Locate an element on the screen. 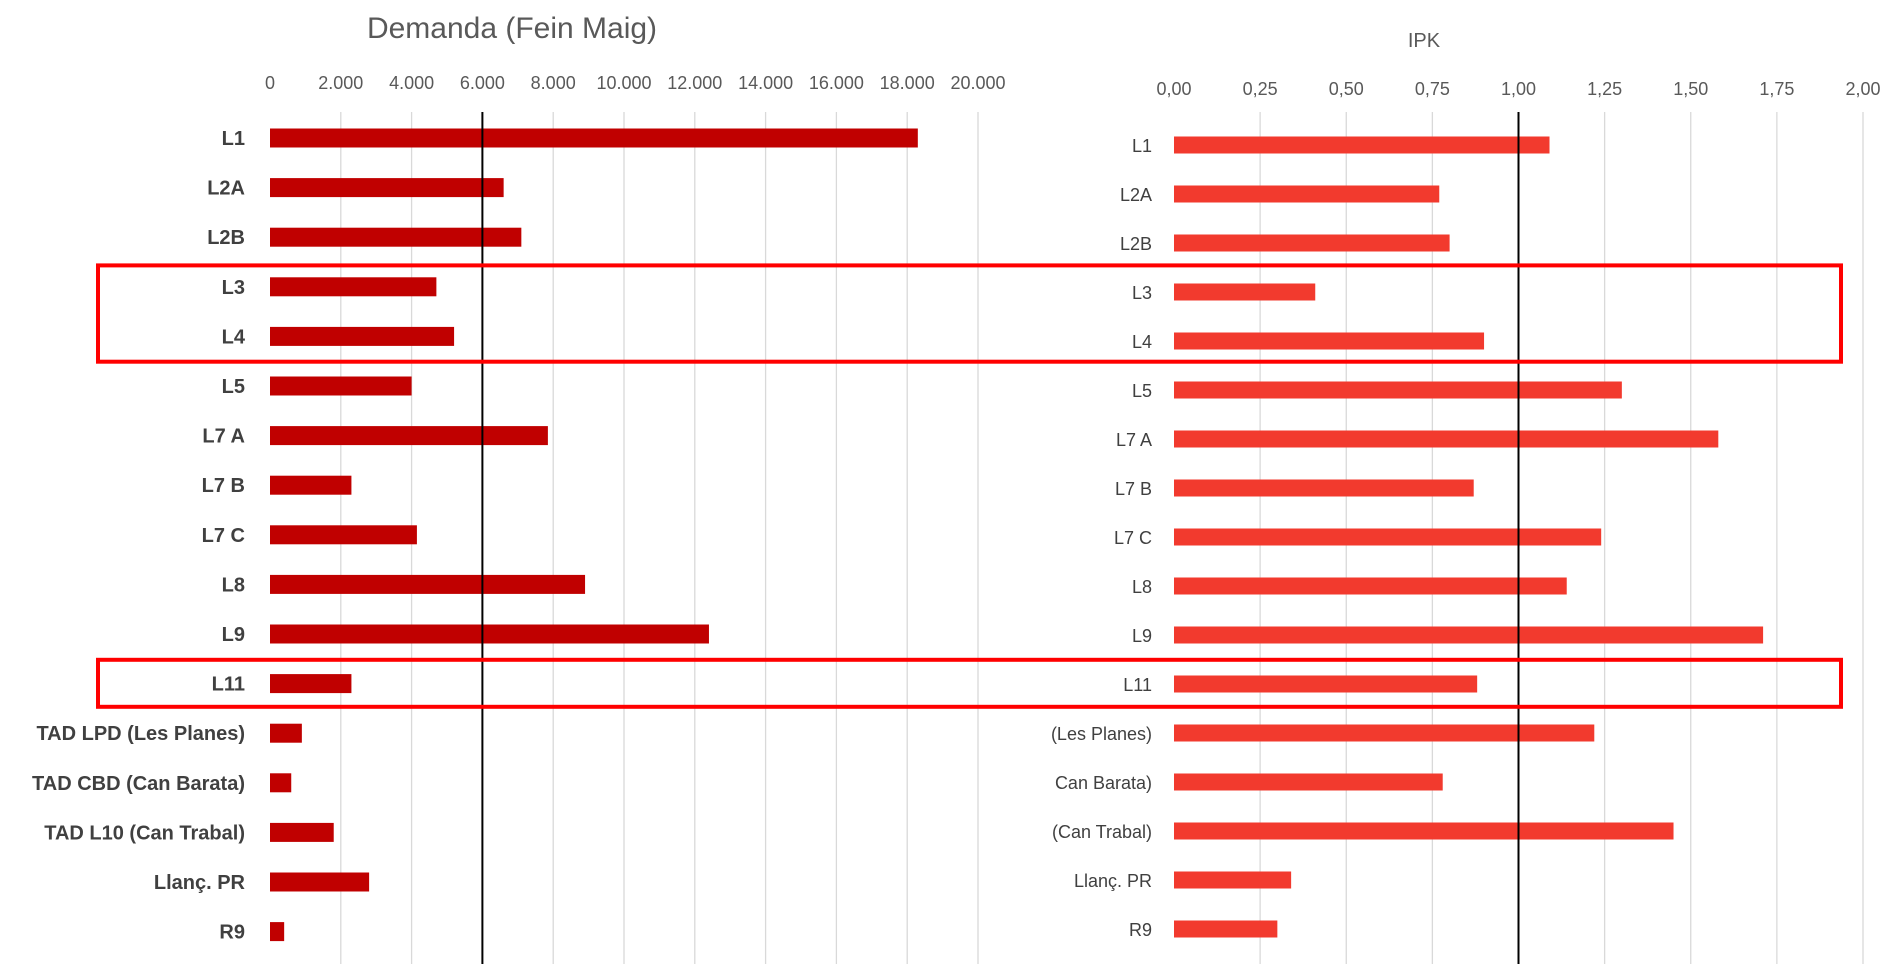  demanda-category-label: L7 A is located at coordinates (223, 437).